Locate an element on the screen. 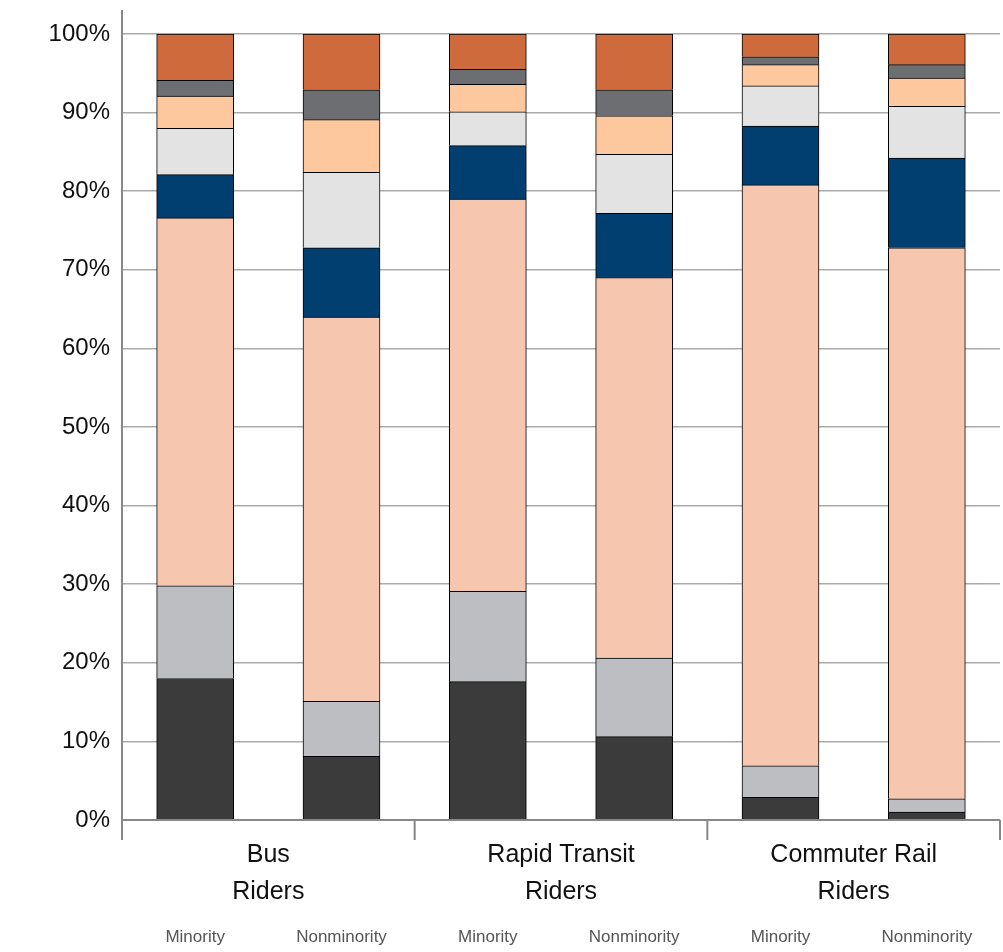 This screenshot has height=952, width=1003. y-tick-label: 0% is located at coordinates (92, 818).